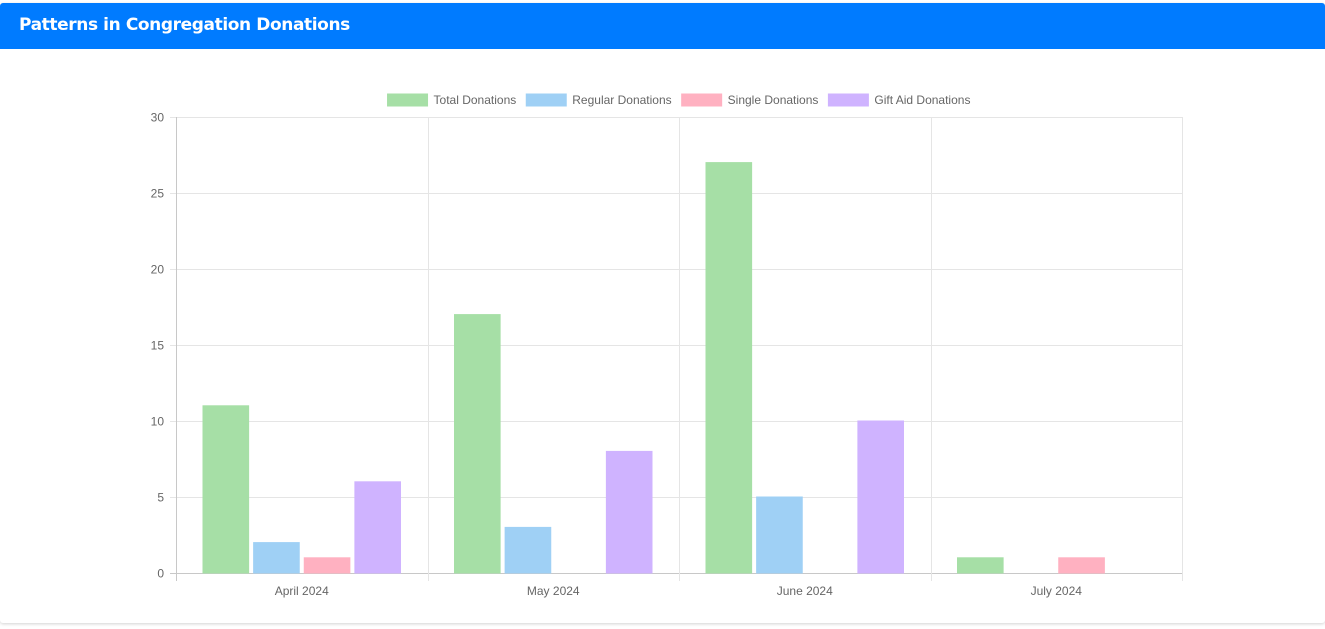 The height and width of the screenshot is (629, 1325). I want to click on y-tick-label: 15, so click(158, 346).